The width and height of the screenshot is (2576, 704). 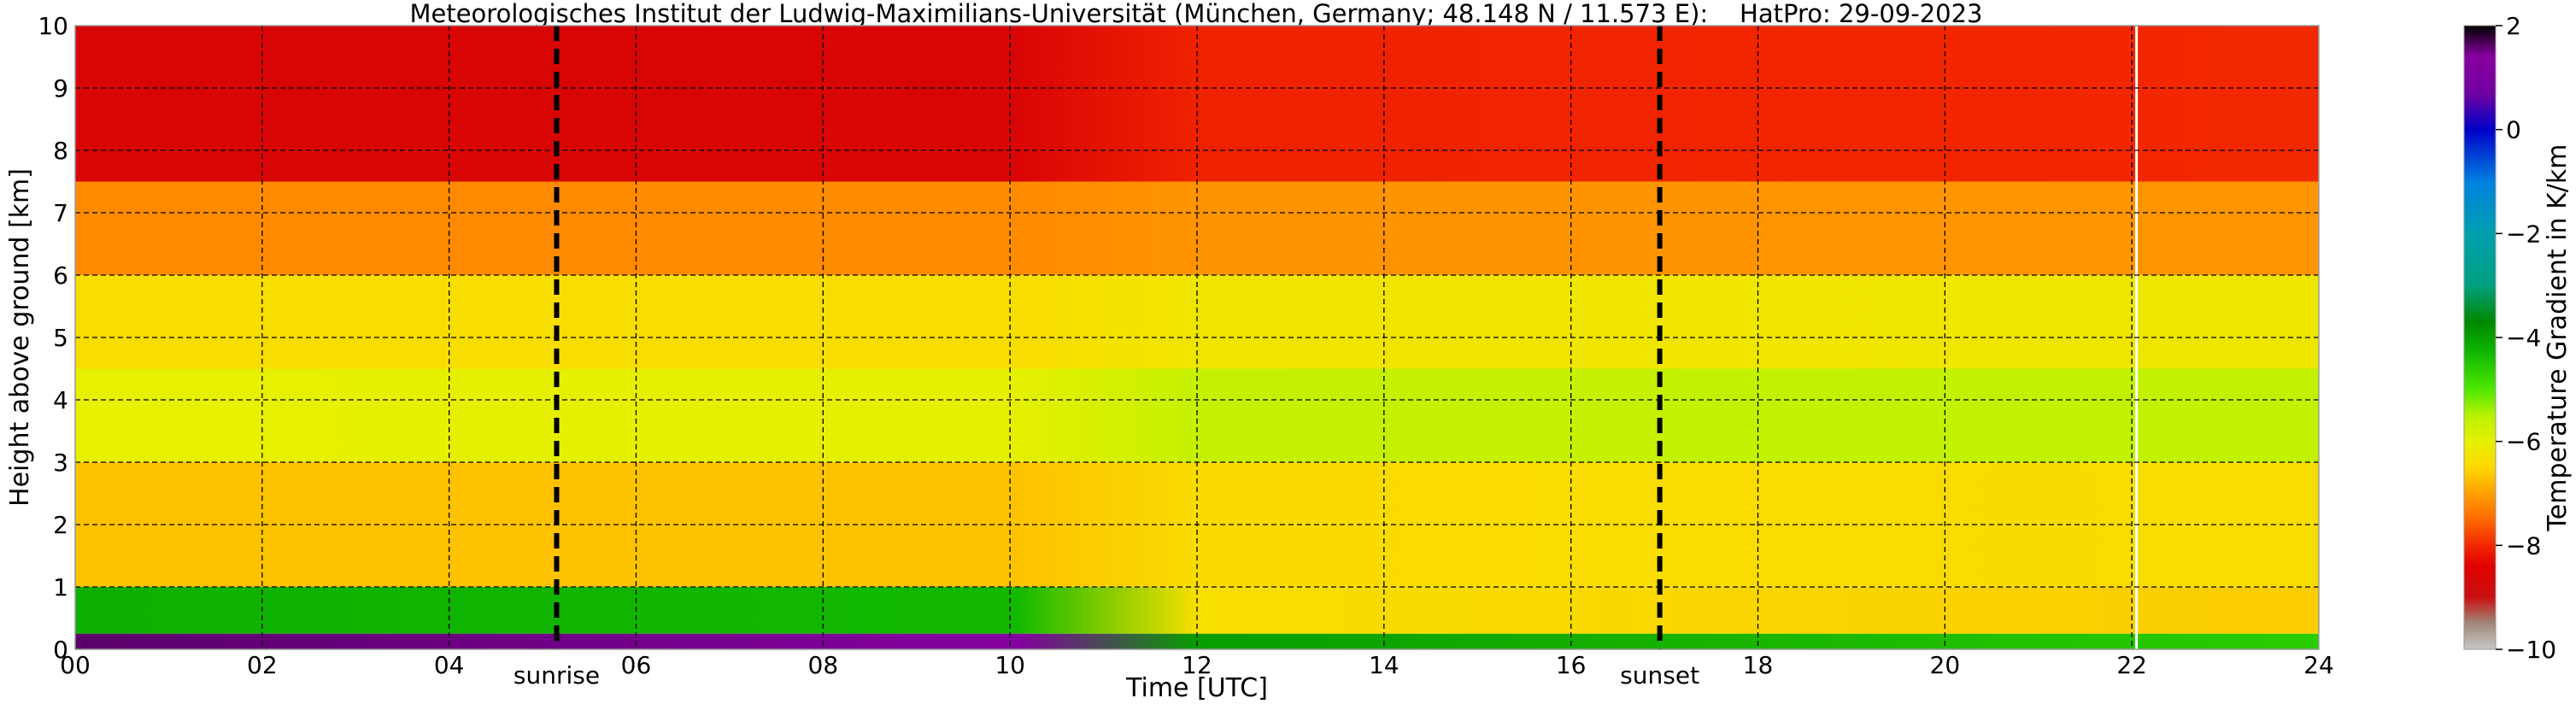 I want to click on colorbar-tick-label: −10, so click(x=2531, y=650).